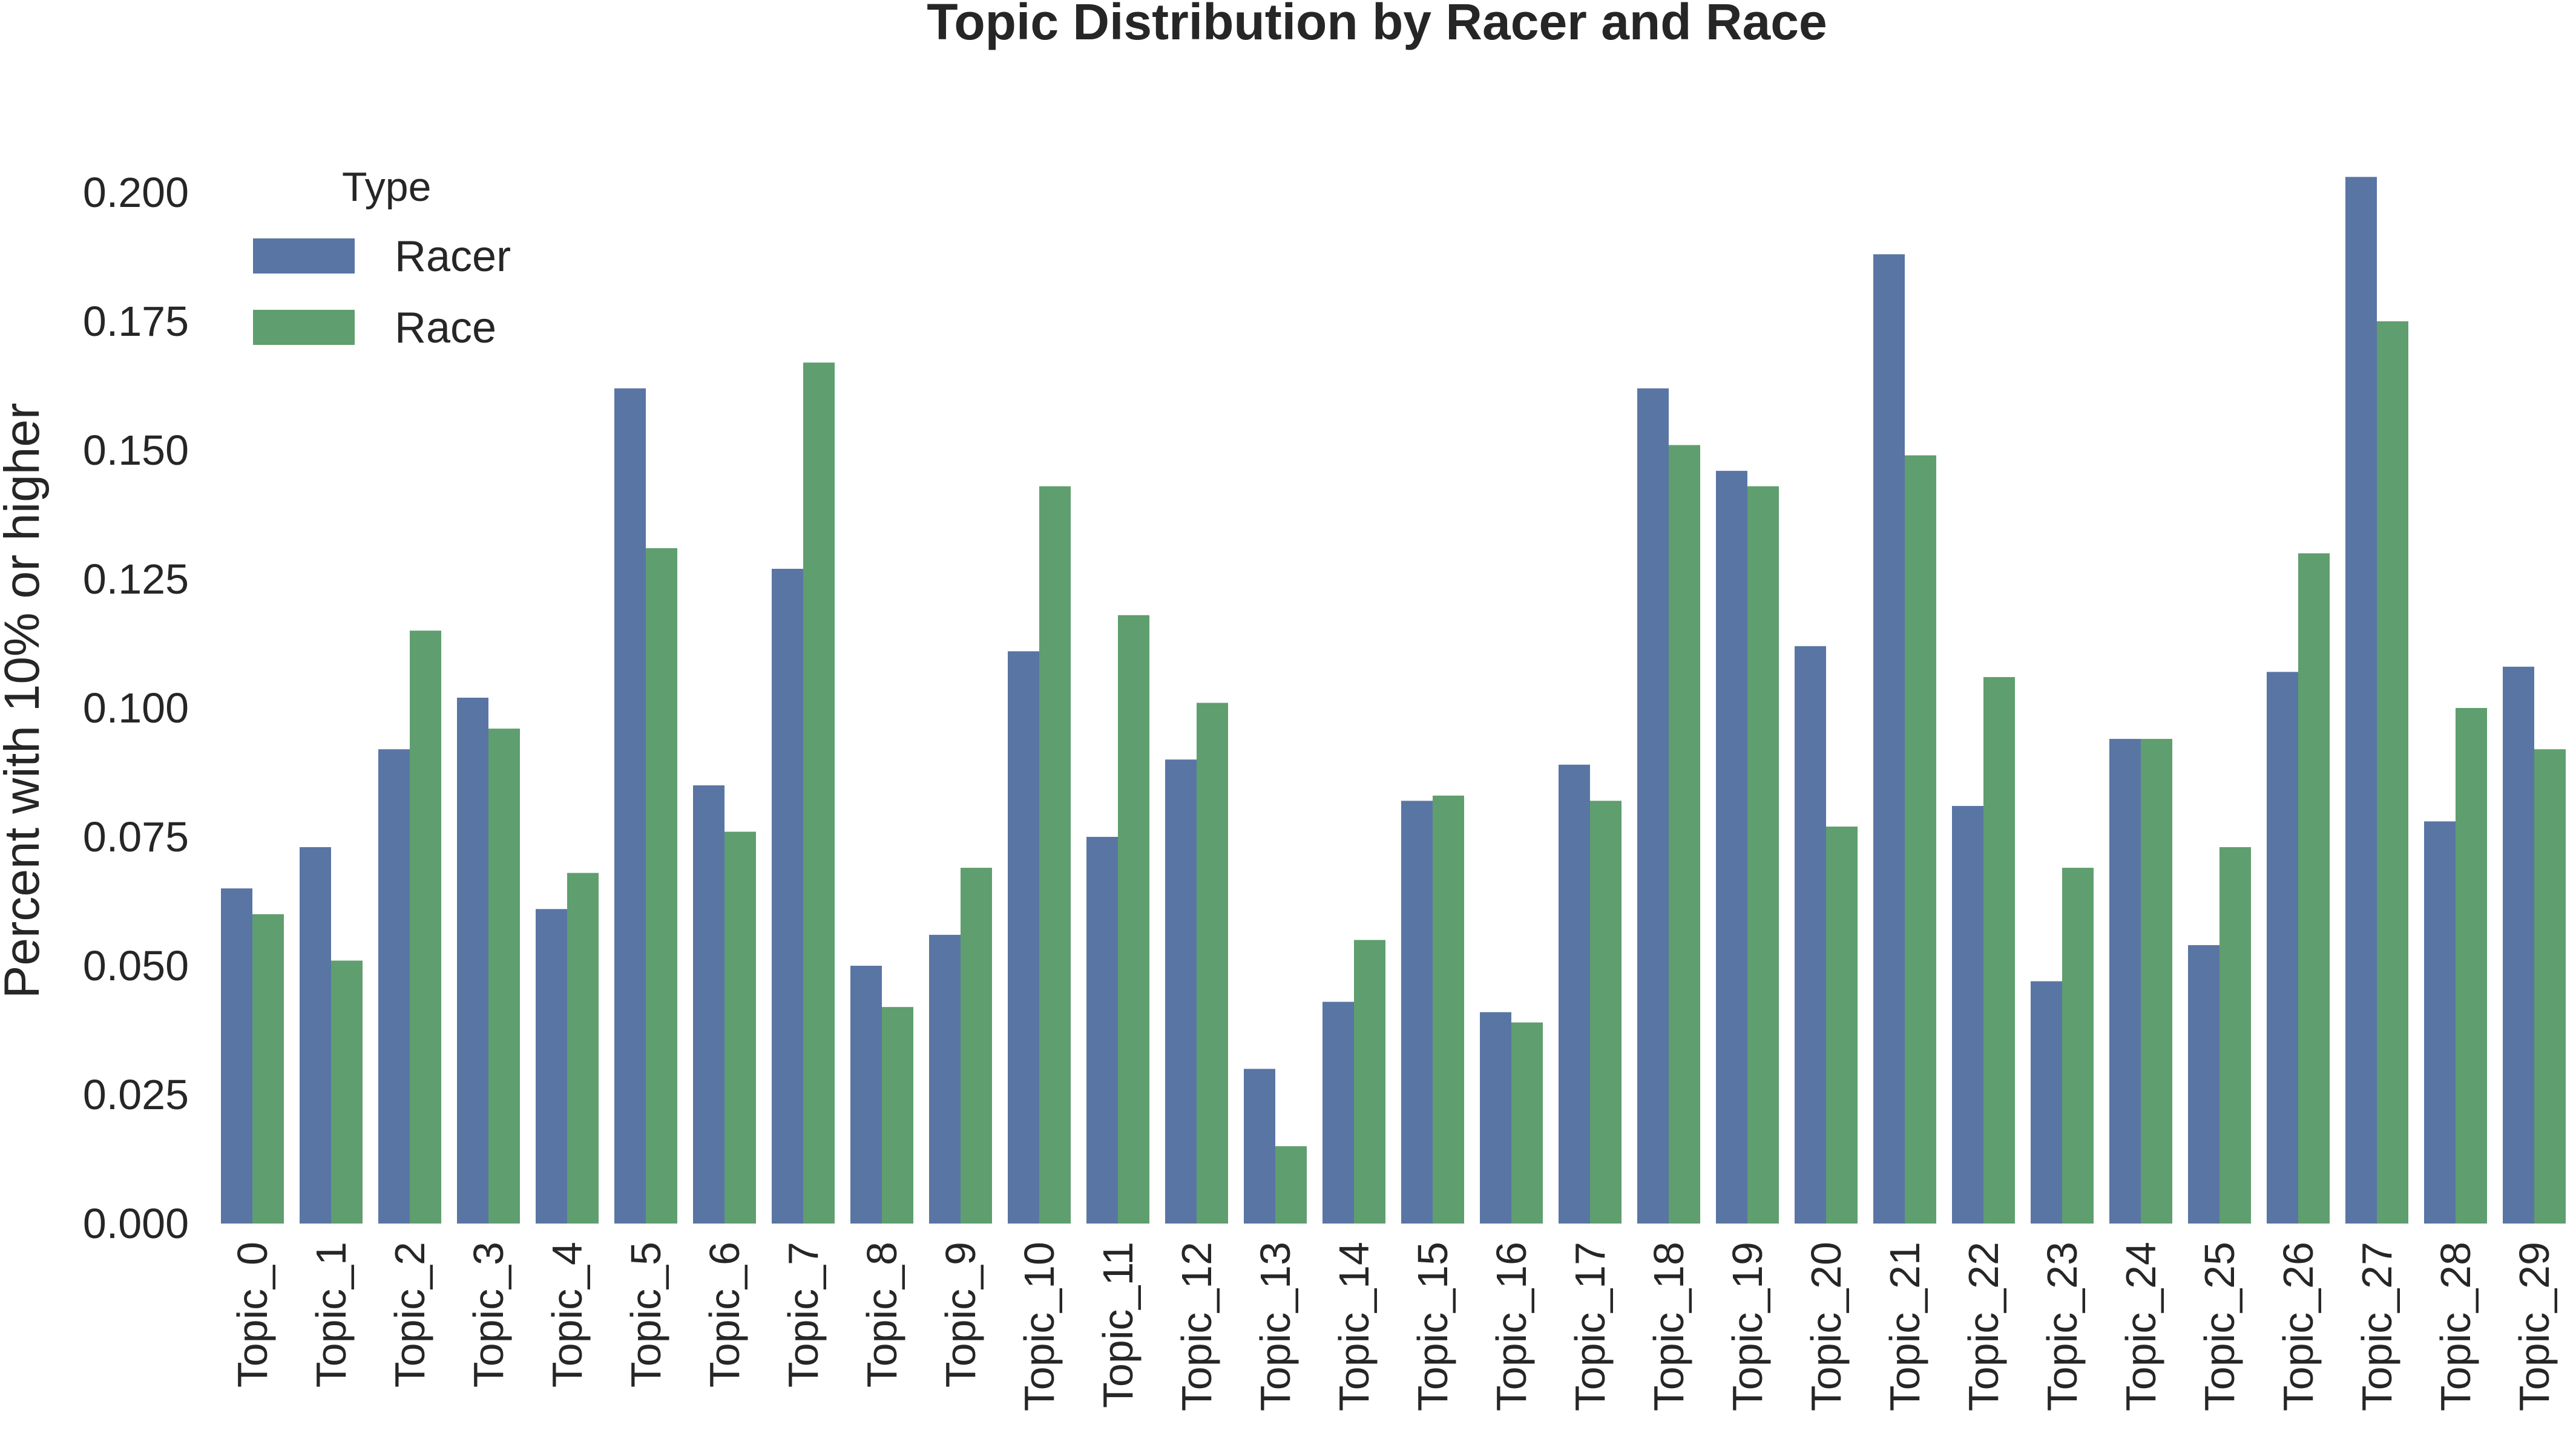 Image resolution: width=2576 pixels, height=1445 pixels. I want to click on x-tick-label: Topic_9, so click(961, 1315).